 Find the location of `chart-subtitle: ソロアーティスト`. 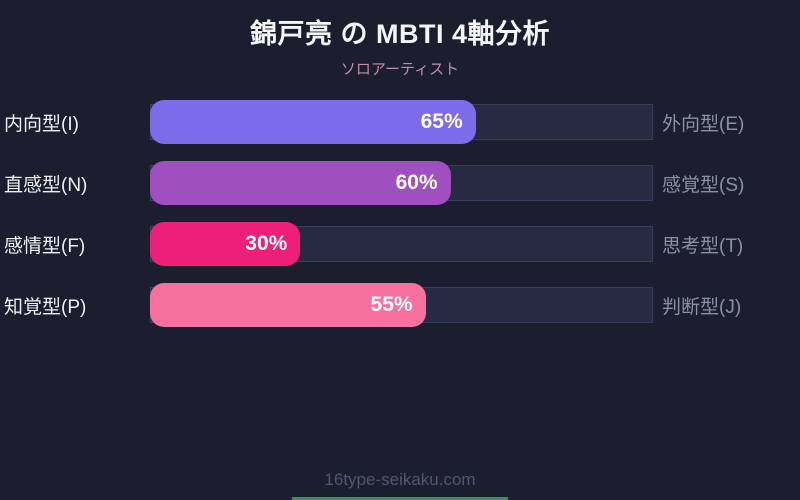

chart-subtitle: ソロアーティスト is located at coordinates (400, 70).